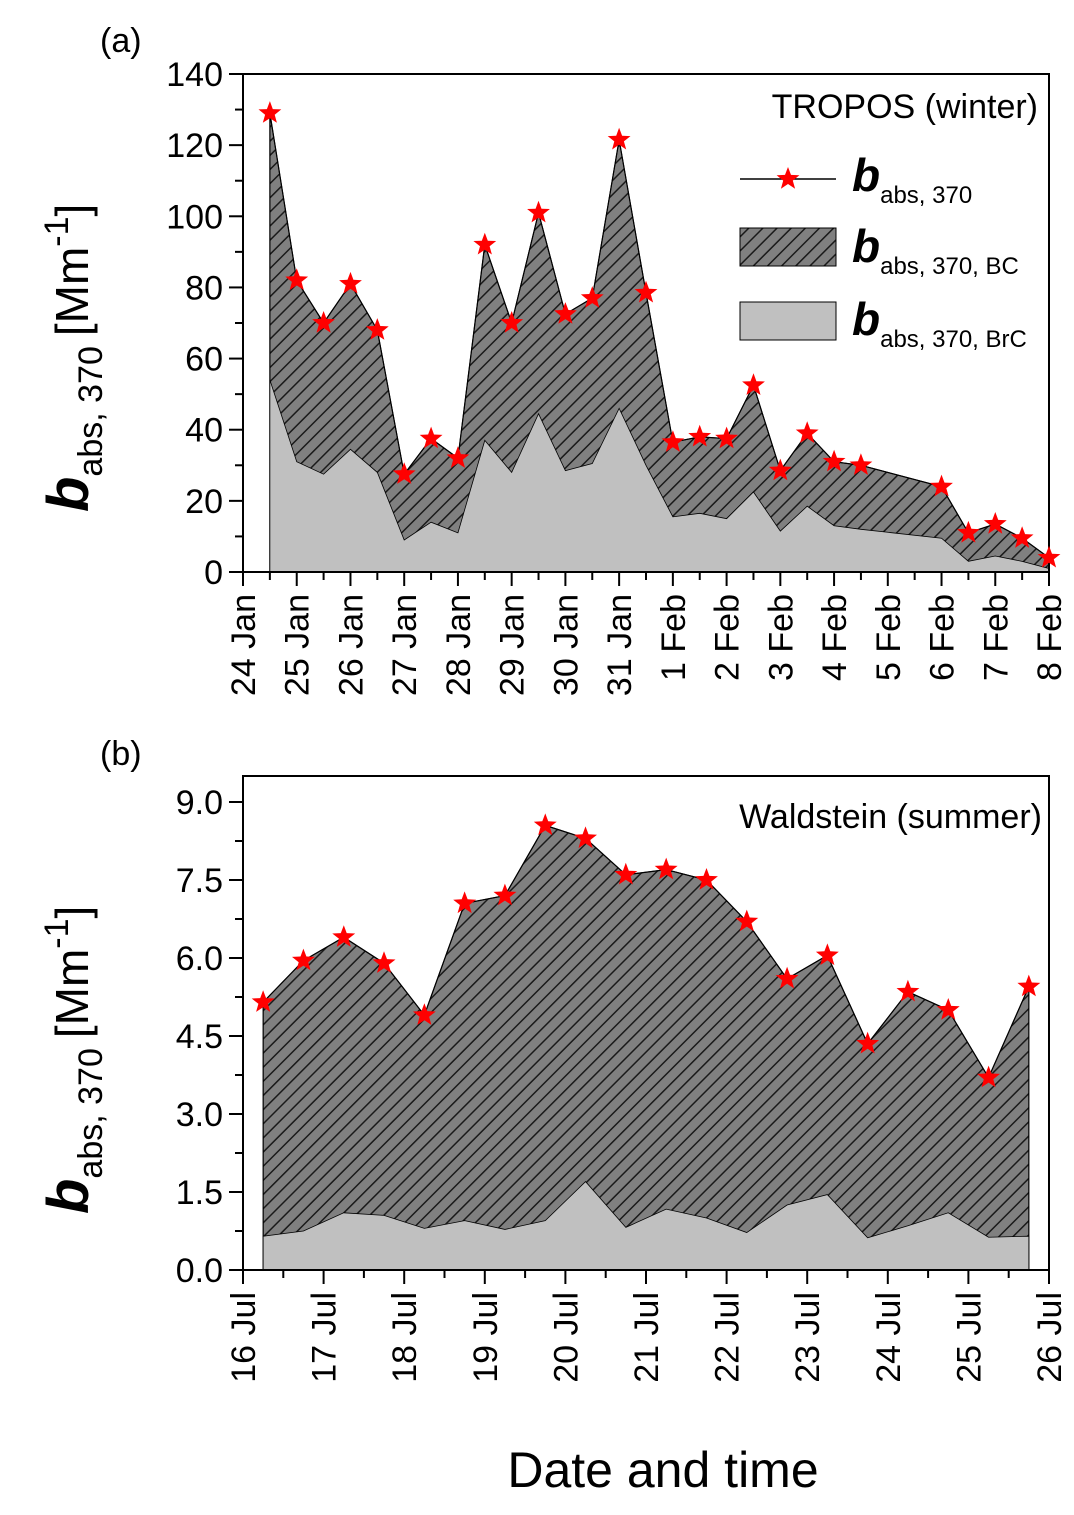  What do you see at coordinates (566, 1337) in the screenshot?
I see `x-tick-label: 20 Jul` at bounding box center [566, 1337].